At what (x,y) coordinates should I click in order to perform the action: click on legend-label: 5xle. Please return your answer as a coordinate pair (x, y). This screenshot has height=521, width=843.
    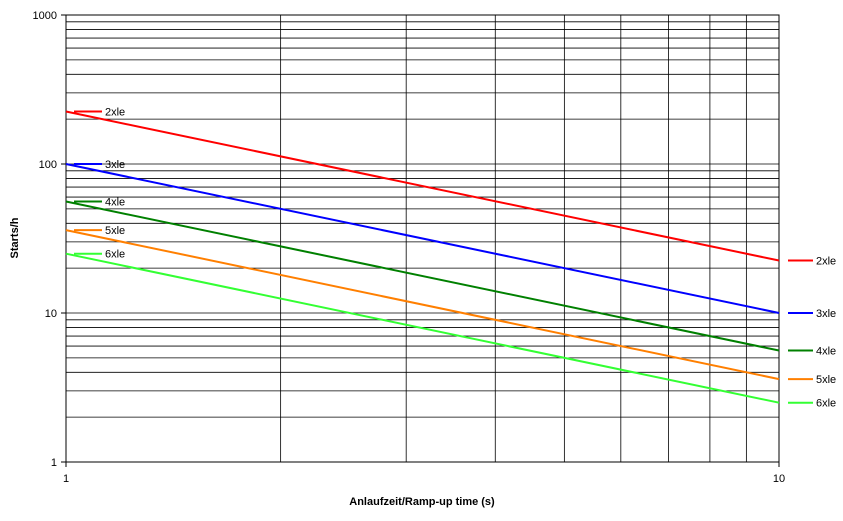
    Looking at the image, I should click on (826, 380).